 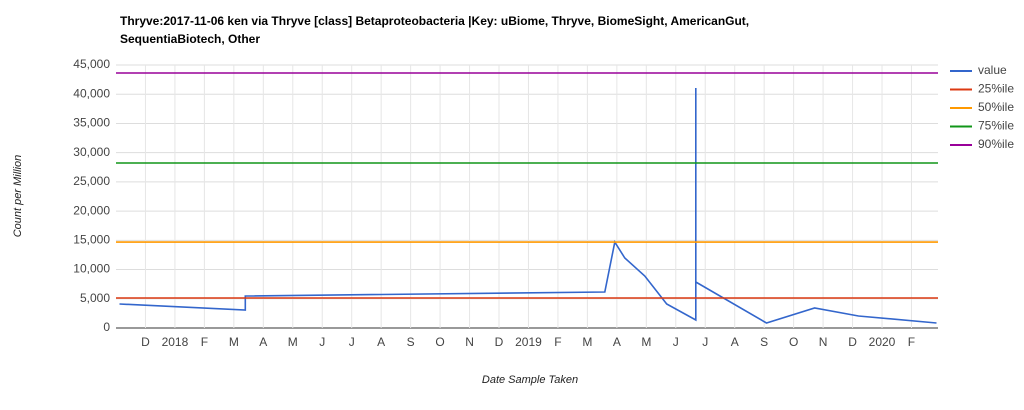 I want to click on legend-label: 25%ile, so click(x=996, y=89).